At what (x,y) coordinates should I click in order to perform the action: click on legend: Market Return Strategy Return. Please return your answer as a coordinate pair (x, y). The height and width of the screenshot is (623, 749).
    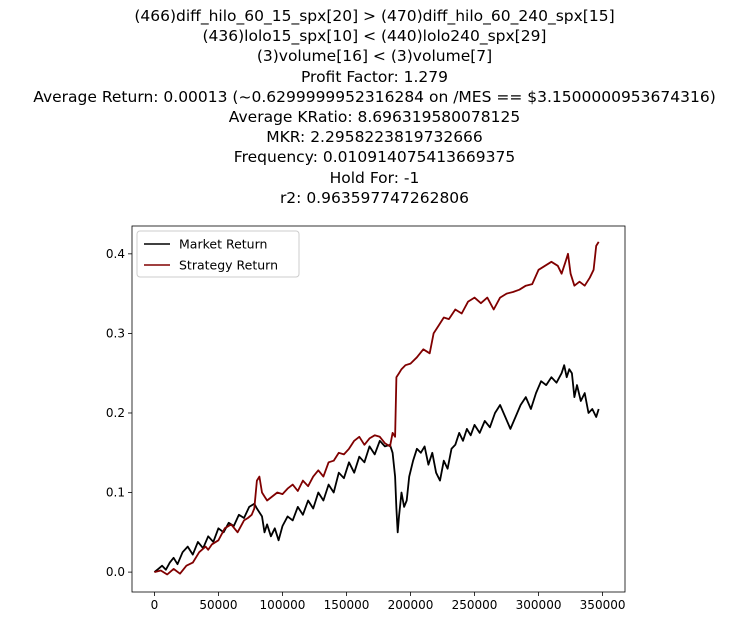
    Looking at the image, I should click on (218, 254).